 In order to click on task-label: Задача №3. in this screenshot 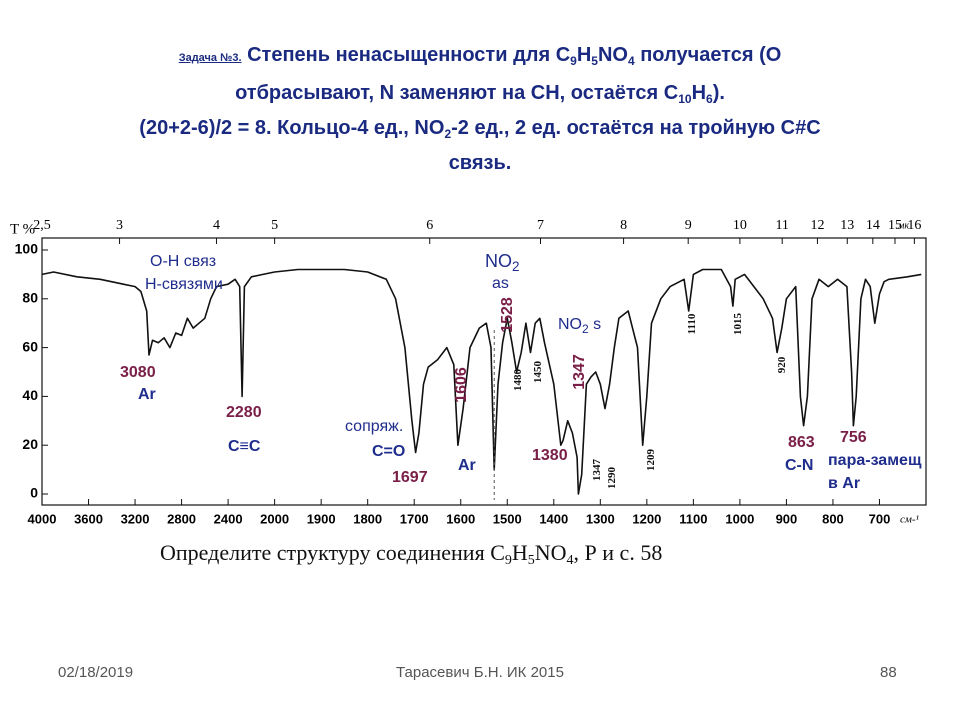, I will do `click(210, 58)`.